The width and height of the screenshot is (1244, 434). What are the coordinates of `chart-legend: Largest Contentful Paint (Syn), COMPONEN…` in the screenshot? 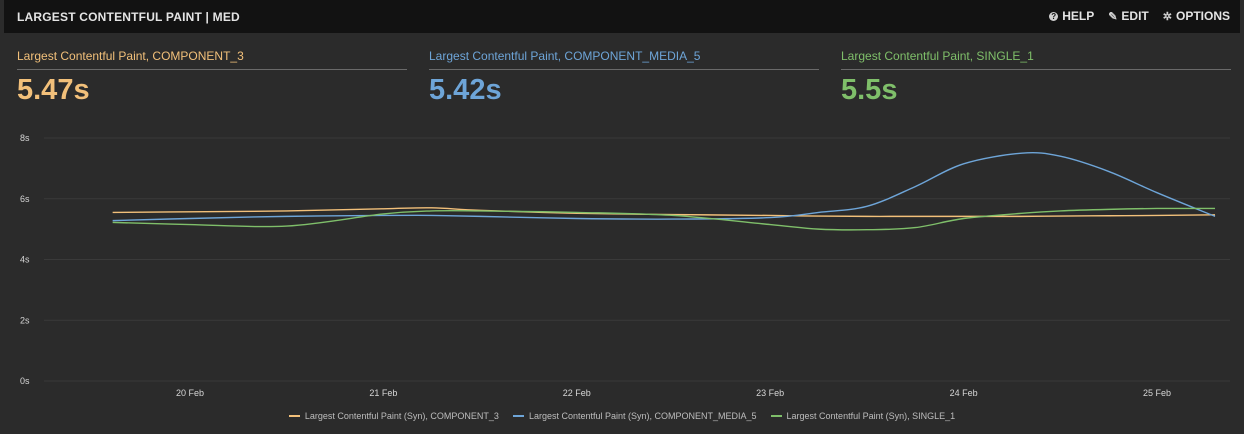 It's located at (622, 416).